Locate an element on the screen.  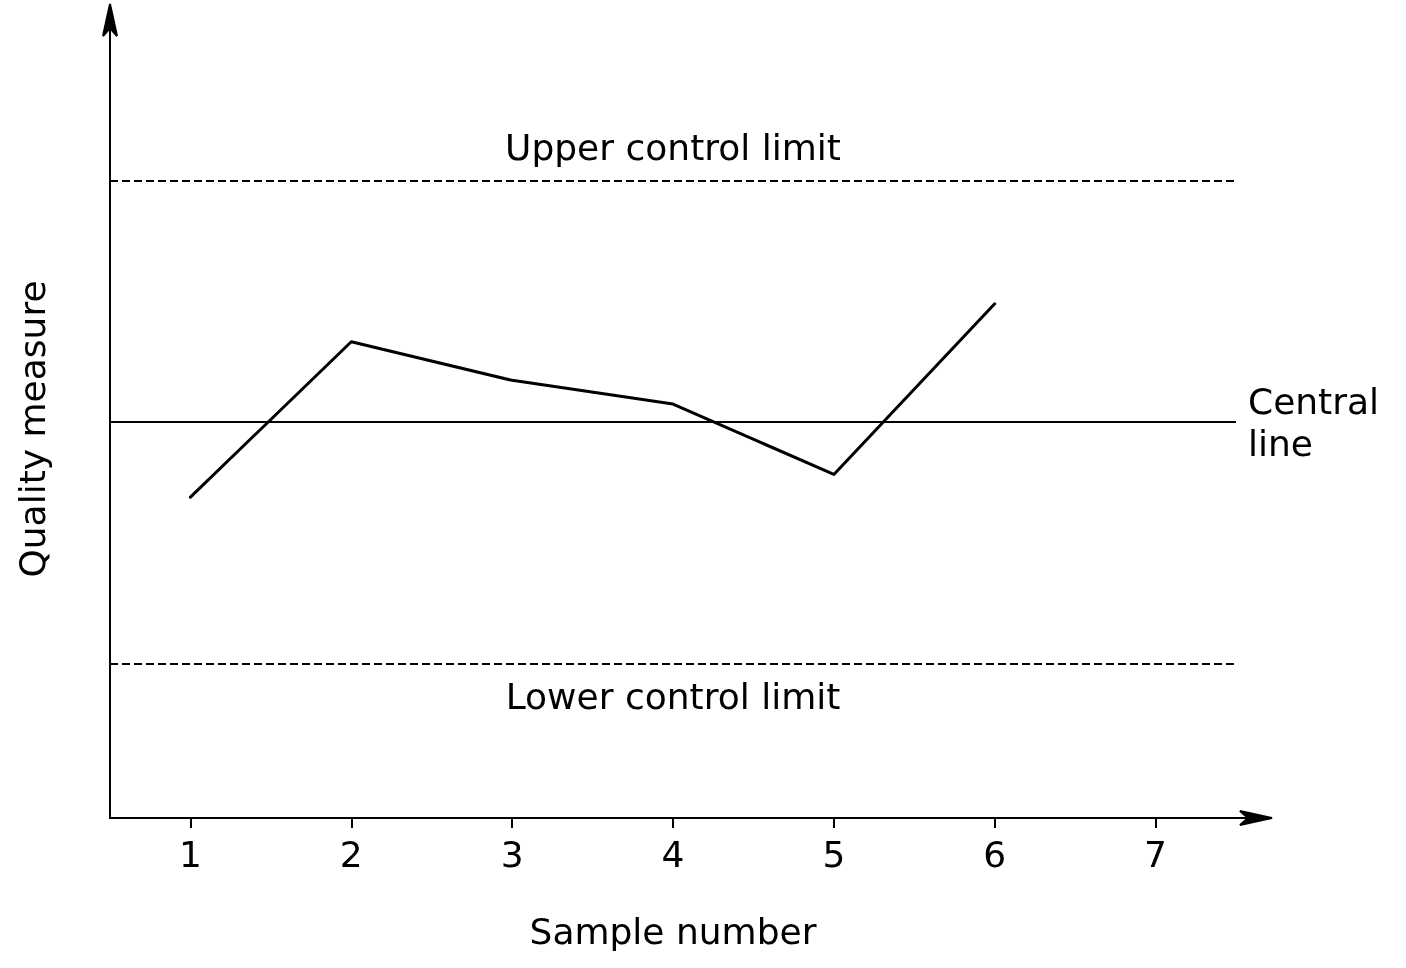
y-axis-title: Quality measure is located at coordinates (32, 429).